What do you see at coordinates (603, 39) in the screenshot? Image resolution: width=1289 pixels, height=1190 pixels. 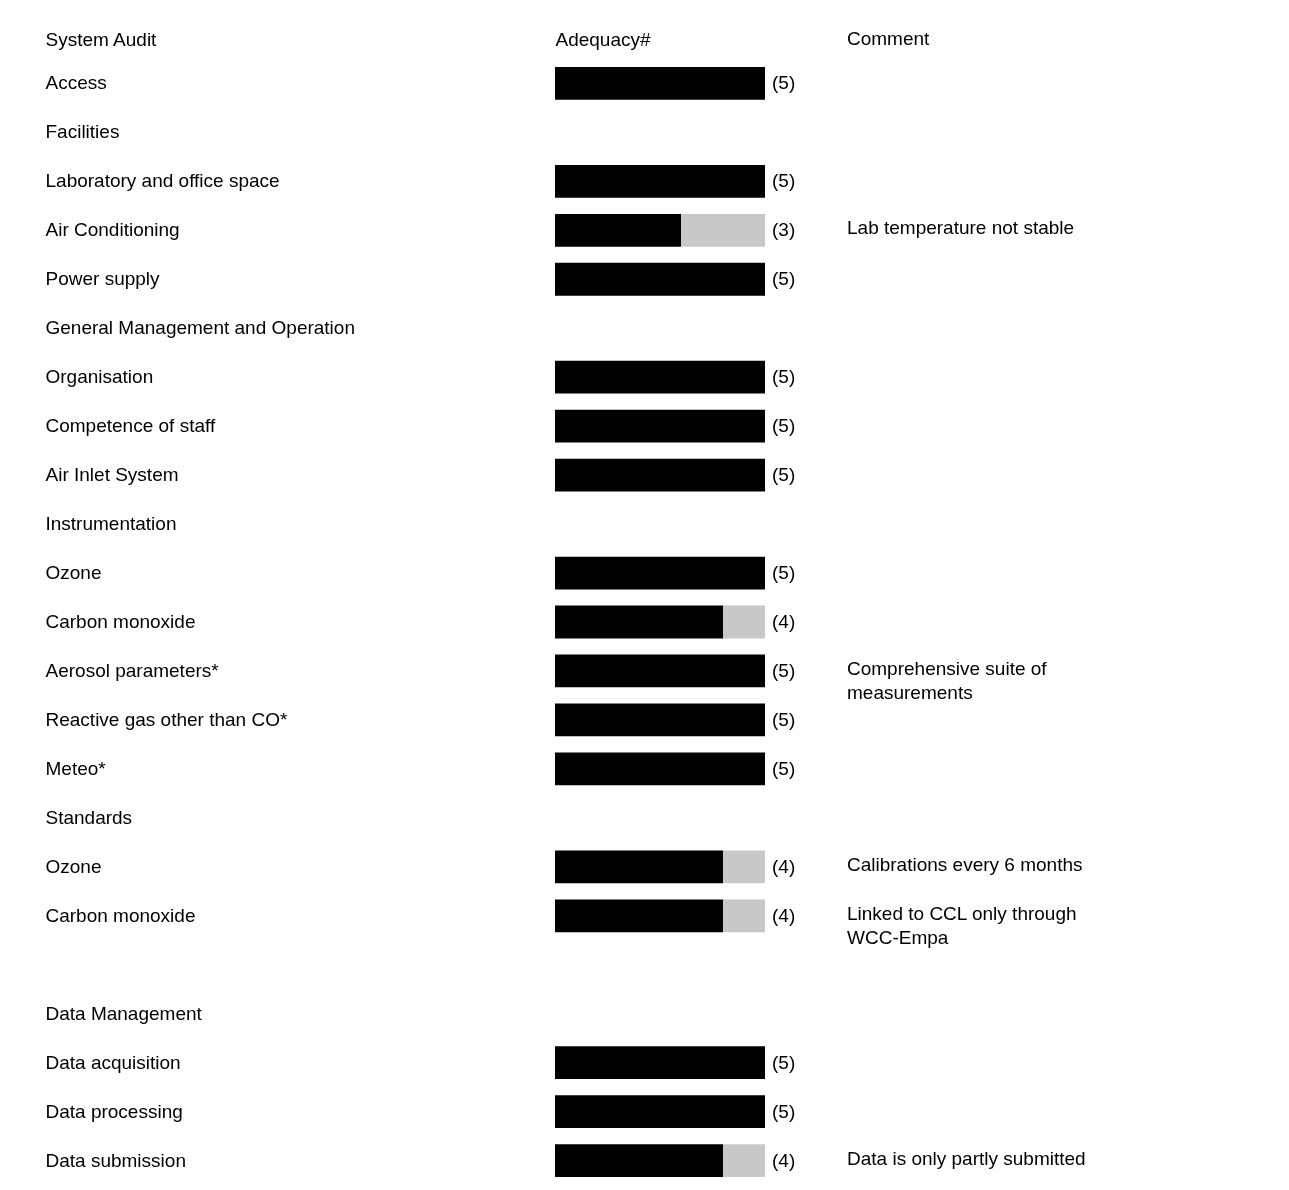 I see `x-axis-title: Adequacy#` at bounding box center [603, 39].